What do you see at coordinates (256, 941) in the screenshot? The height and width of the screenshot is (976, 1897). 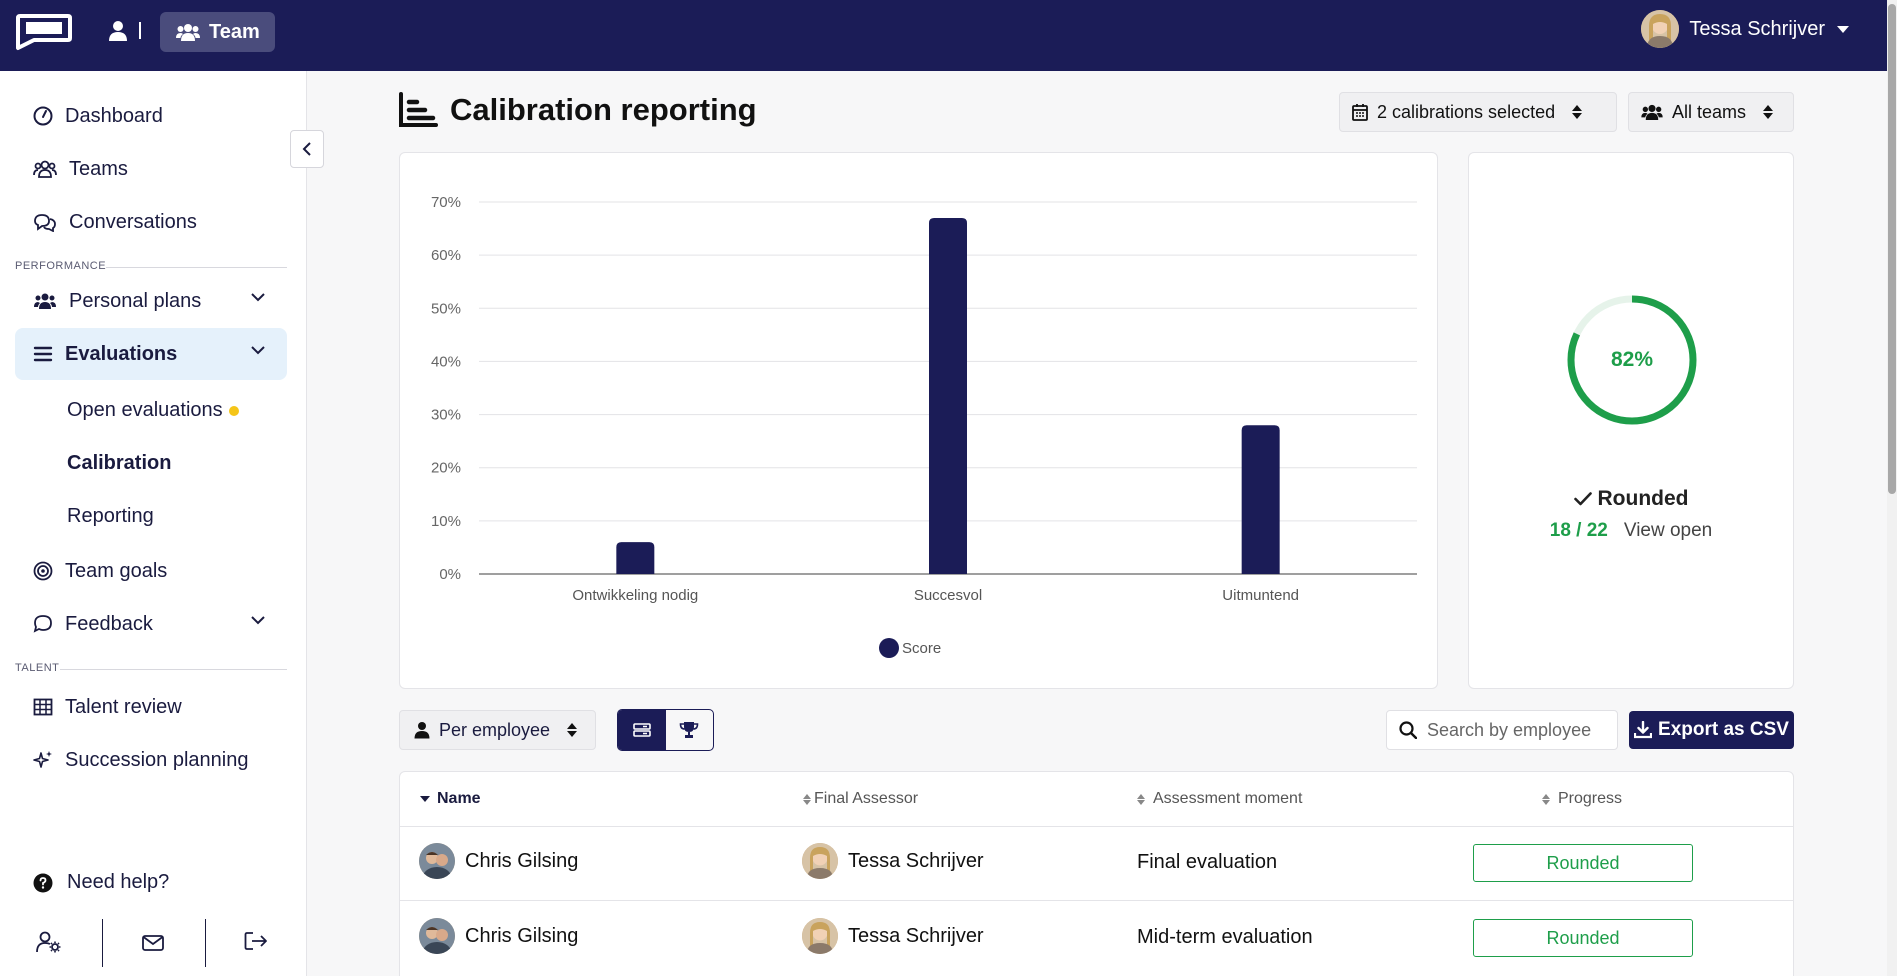 I see `logout-icon` at bounding box center [256, 941].